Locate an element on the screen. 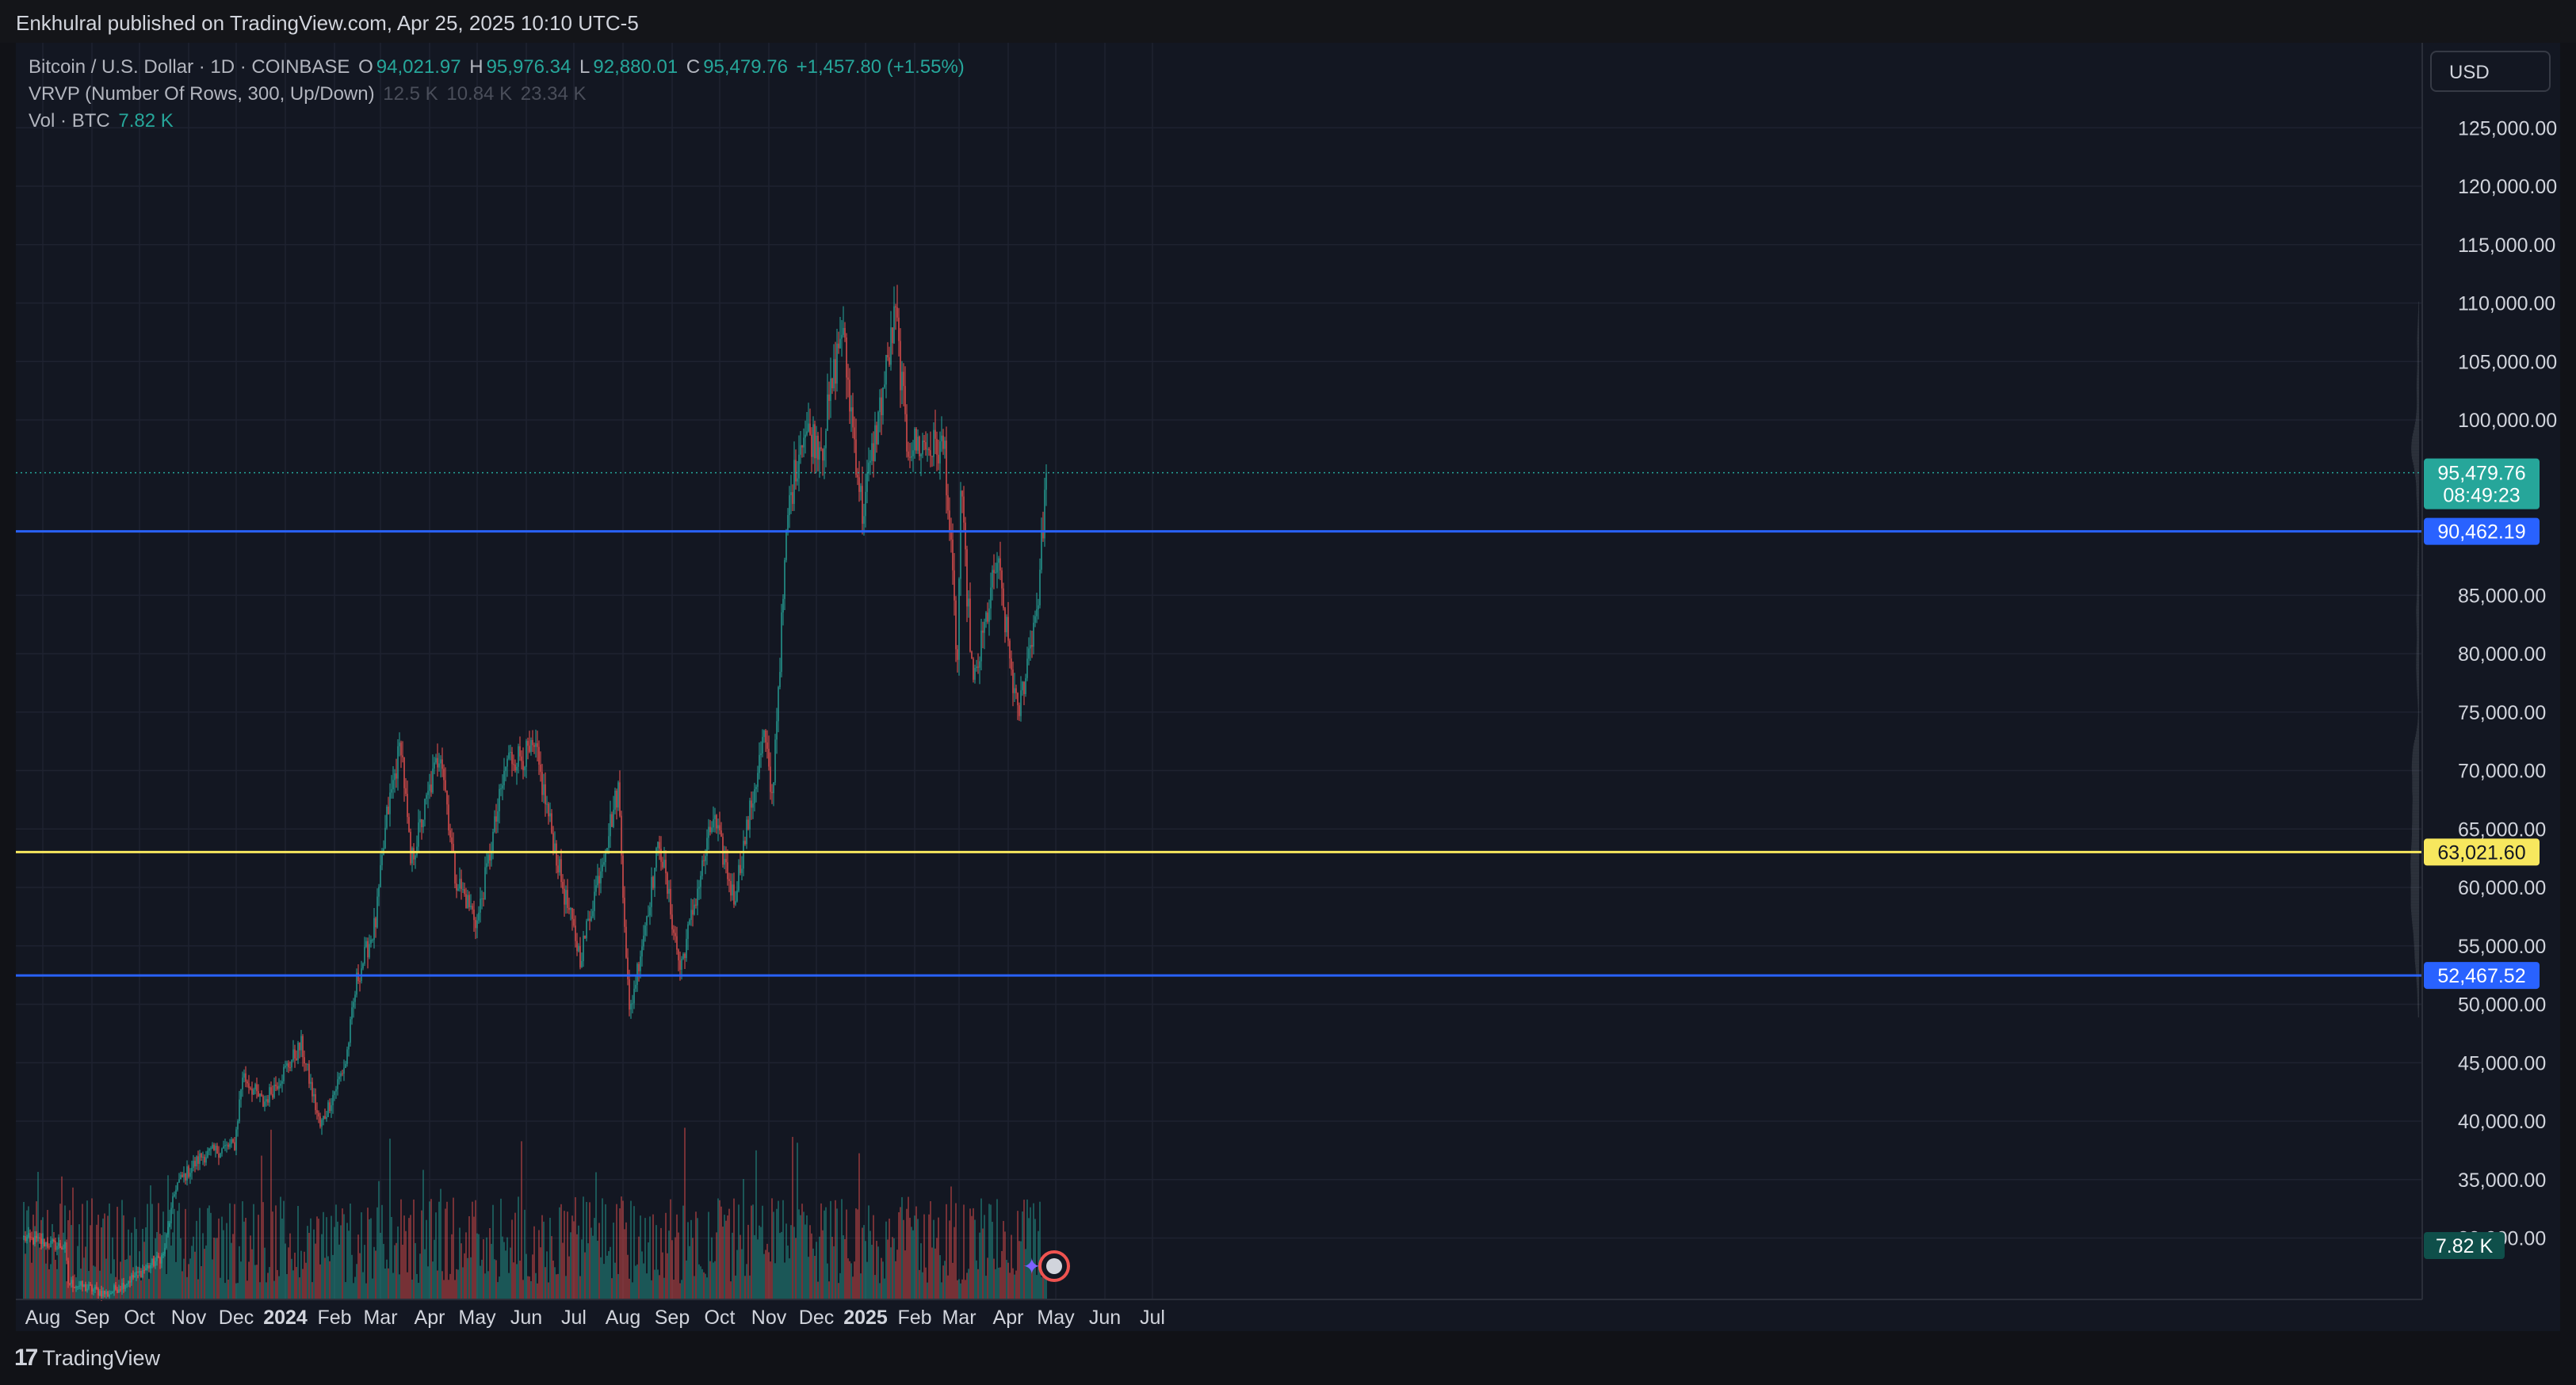 This screenshot has height=1385, width=2576. x-tick-label: Aug is located at coordinates (43, 1318).